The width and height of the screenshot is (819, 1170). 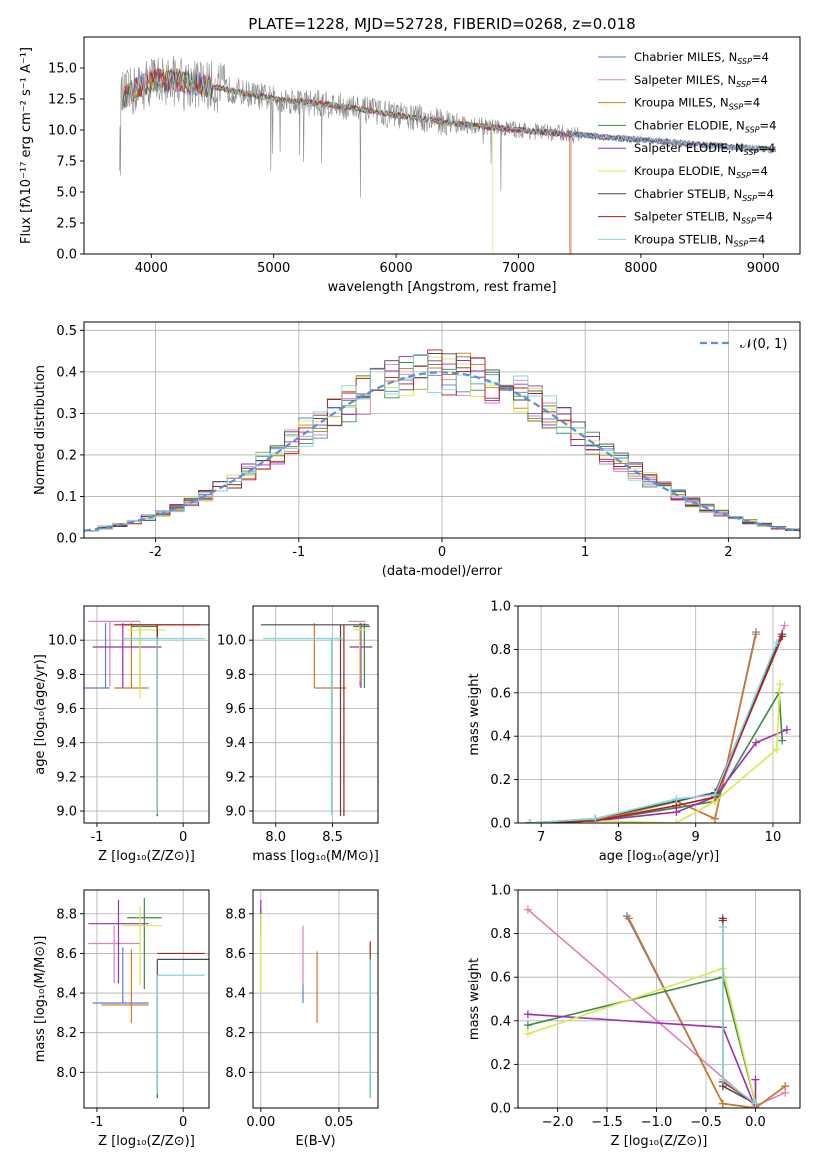 What do you see at coordinates (642, 1060) in the screenshot?
I see `series-line-salpeter-elodie` at bounding box center [642, 1060].